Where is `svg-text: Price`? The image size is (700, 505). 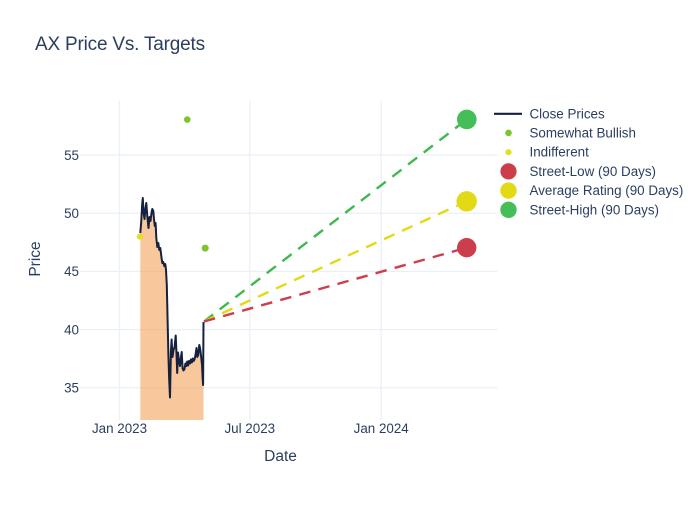
svg-text: Price is located at coordinates (35, 258).